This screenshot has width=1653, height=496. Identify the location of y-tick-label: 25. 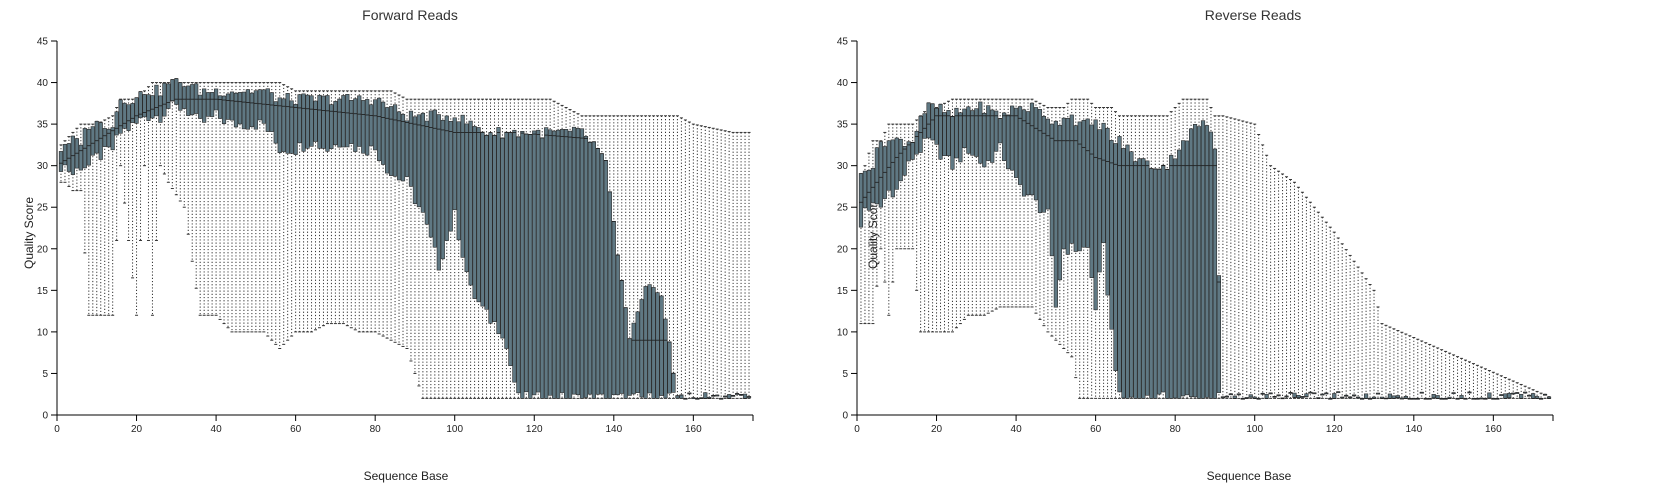
(843, 208).